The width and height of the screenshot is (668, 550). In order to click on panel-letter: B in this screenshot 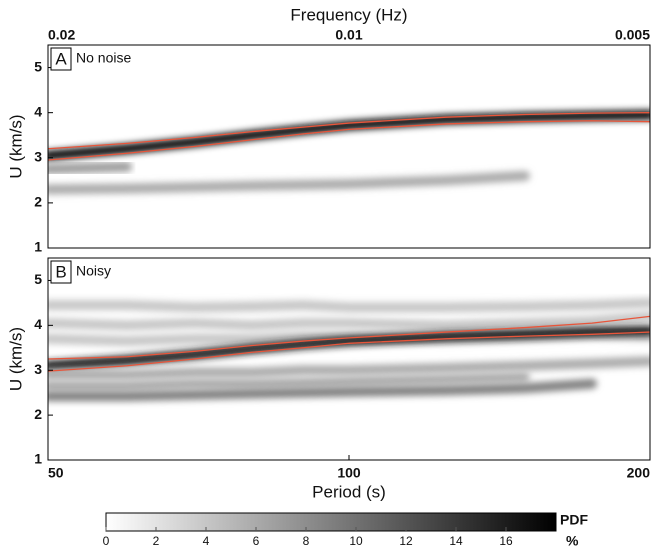, I will do `click(60, 271)`.